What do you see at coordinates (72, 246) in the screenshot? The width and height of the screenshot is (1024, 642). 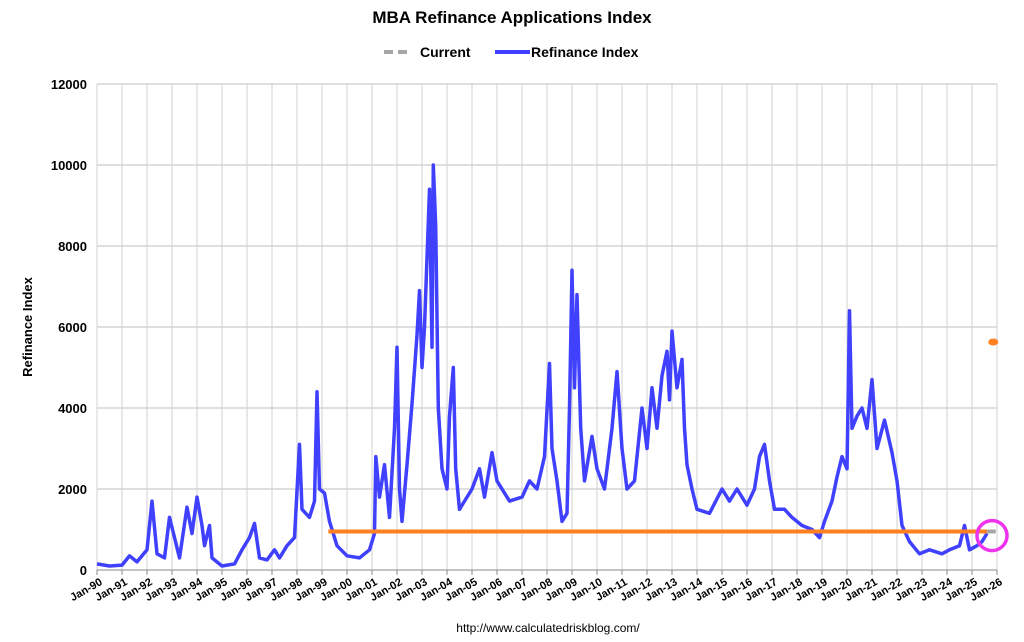 I see `y-tick-label: 8000` at bounding box center [72, 246].